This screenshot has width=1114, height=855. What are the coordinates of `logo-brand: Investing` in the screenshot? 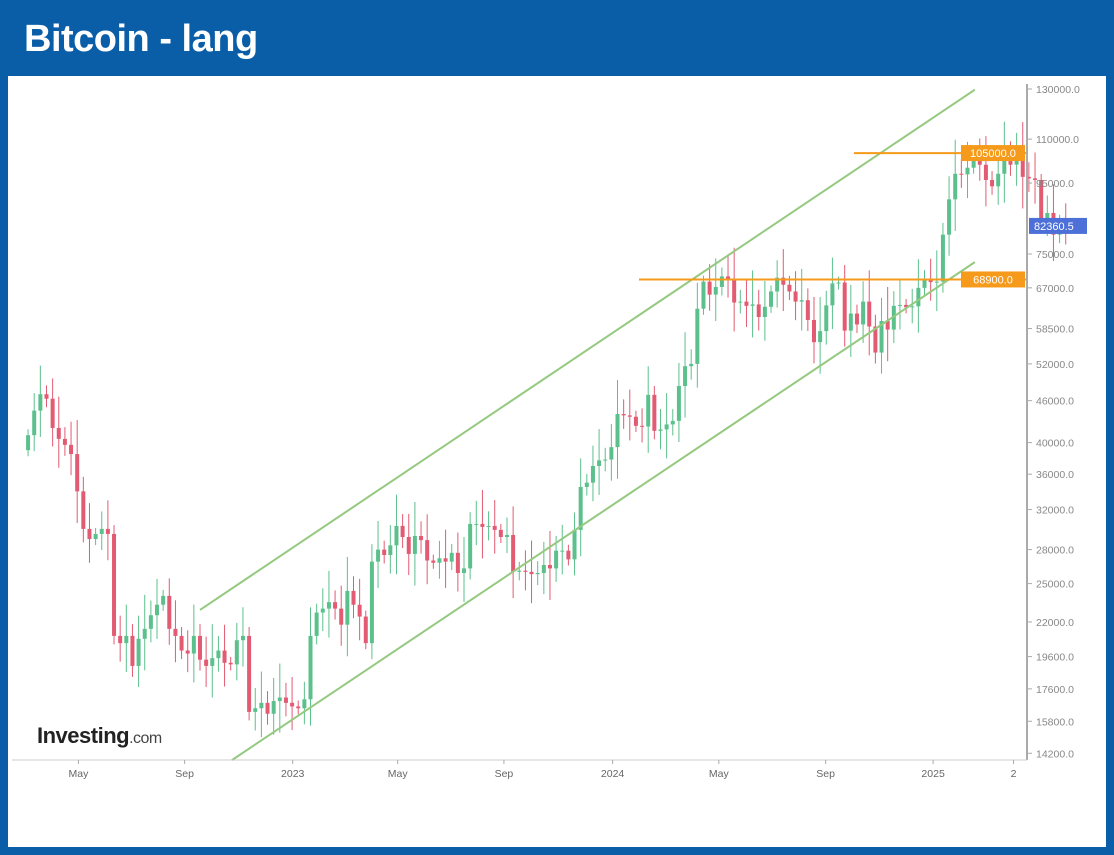 It's located at (83, 735).